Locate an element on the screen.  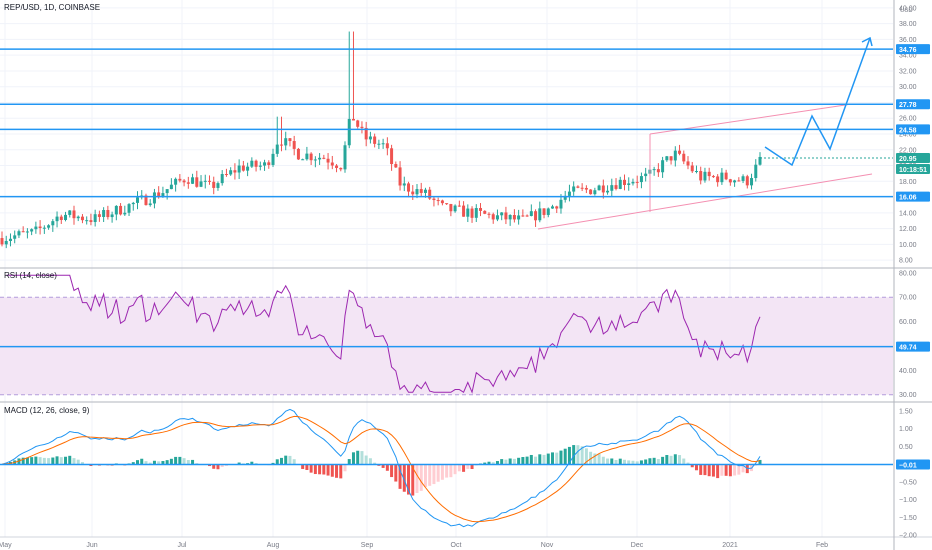
time-tick-label: Feb is located at coordinates (822, 545).